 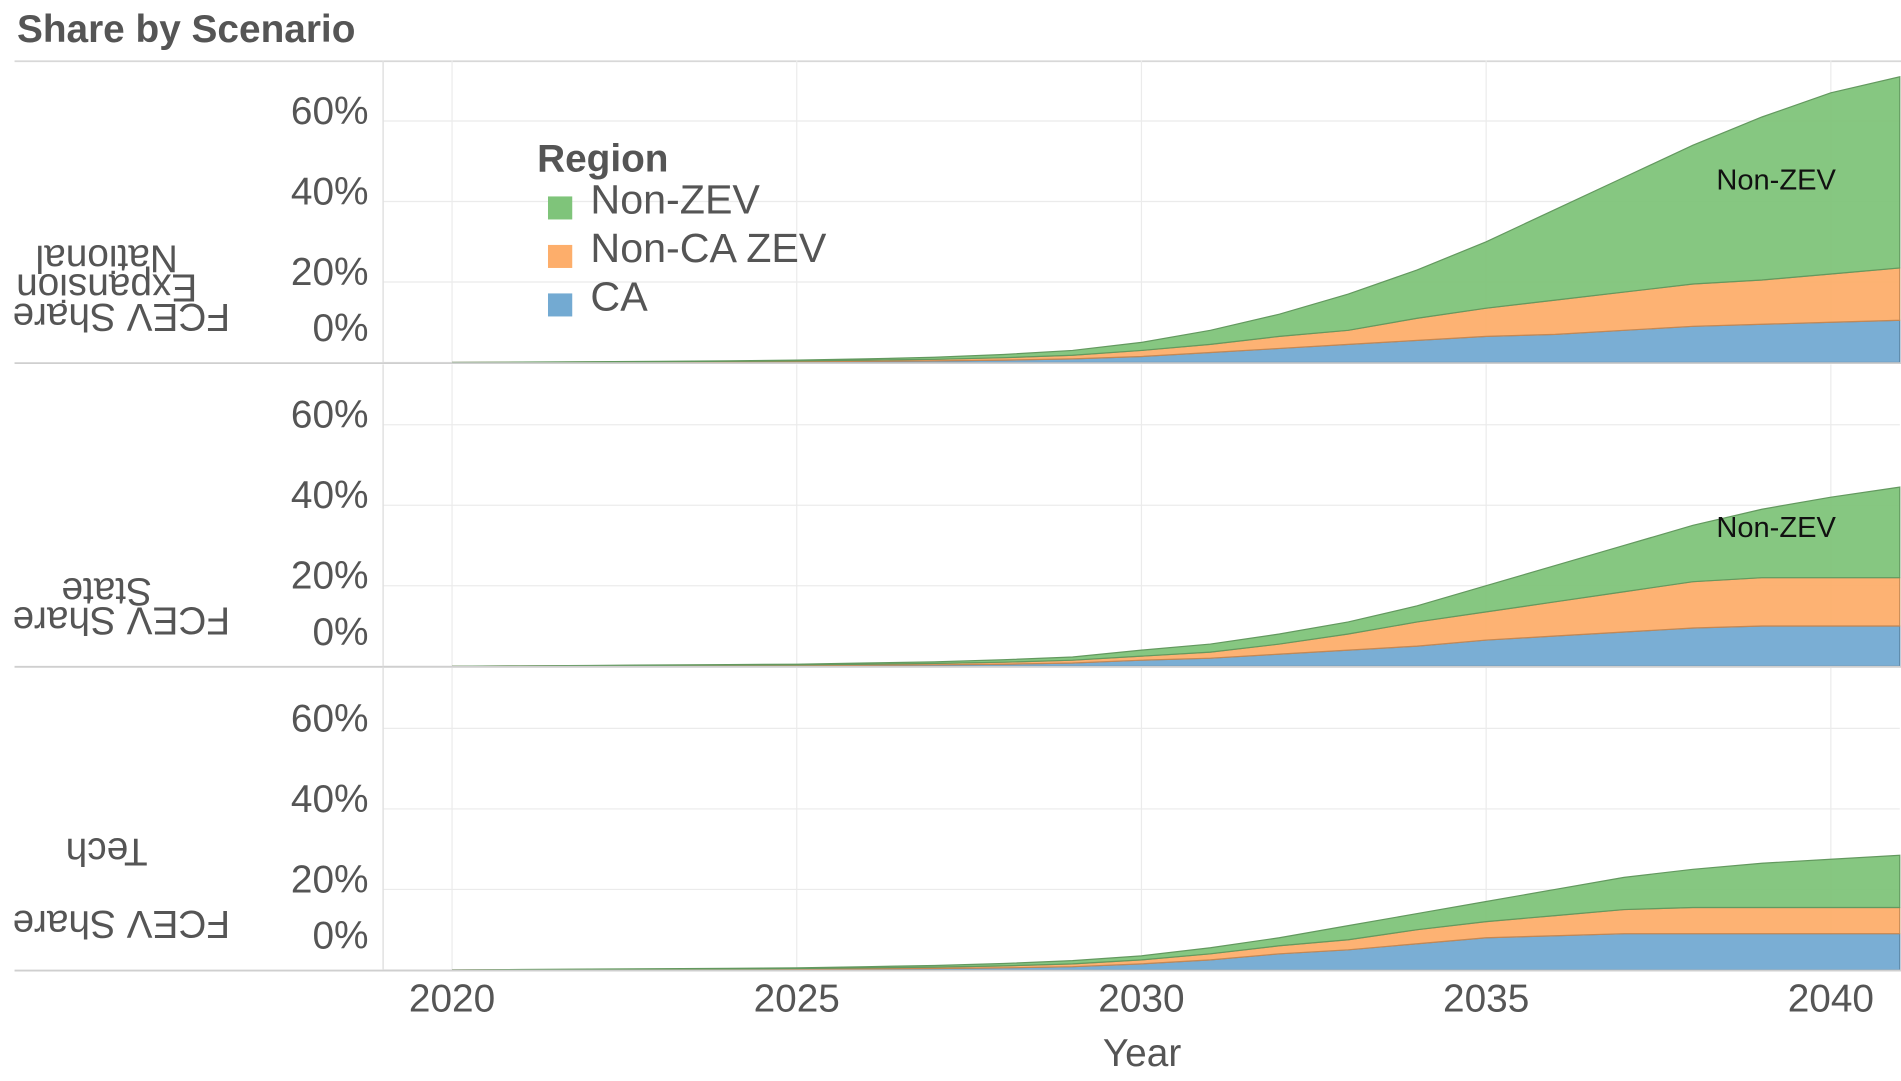 What do you see at coordinates (107, 850) in the screenshot?
I see `row-label: Tech` at bounding box center [107, 850].